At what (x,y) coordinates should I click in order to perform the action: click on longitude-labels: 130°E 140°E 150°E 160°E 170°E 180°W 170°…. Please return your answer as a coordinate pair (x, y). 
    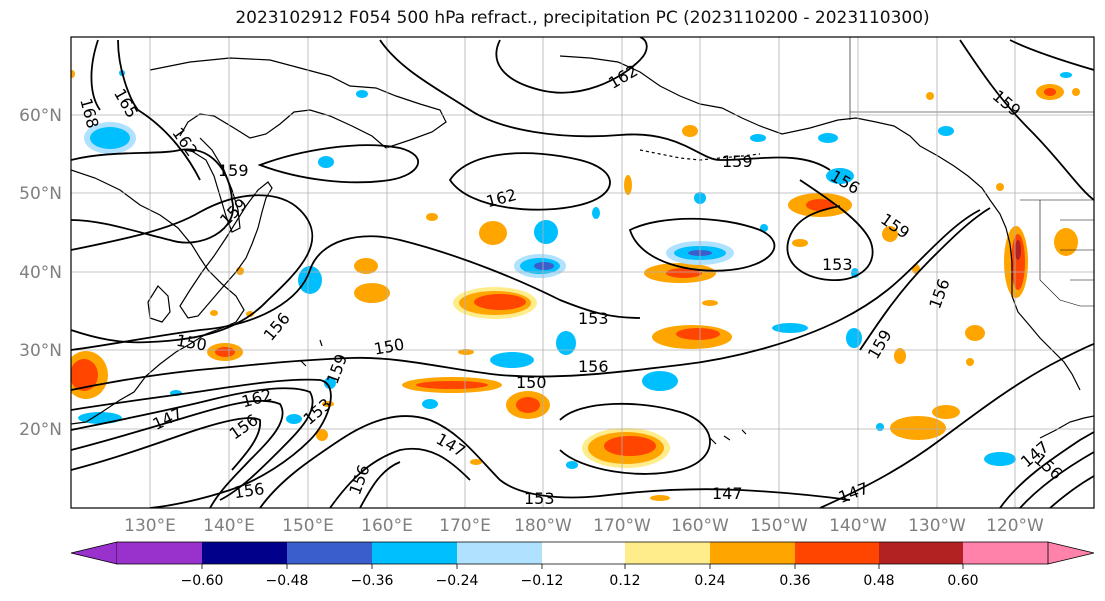
    Looking at the image, I should click on (584, 526).